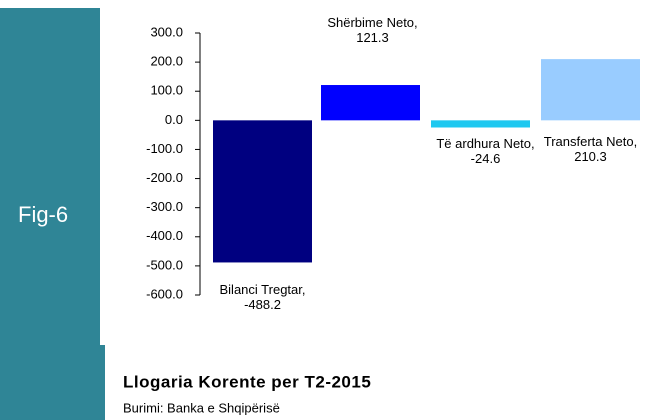 This screenshot has width=653, height=420. What do you see at coordinates (201, 407) in the screenshot?
I see `source: Burimi: Banka e Shqipërisë` at bounding box center [201, 407].